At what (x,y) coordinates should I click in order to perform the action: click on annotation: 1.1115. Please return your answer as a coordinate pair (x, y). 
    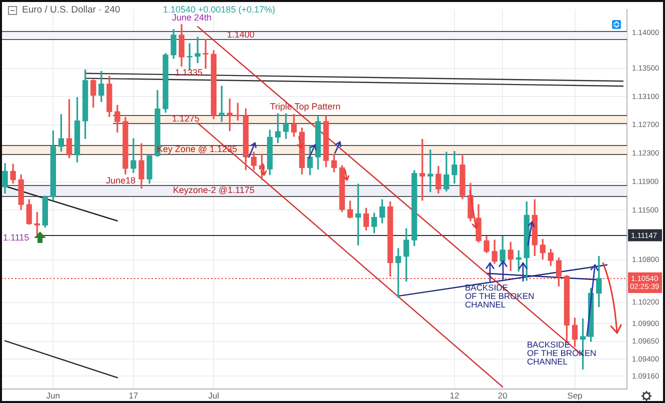
    Looking at the image, I should click on (16, 237).